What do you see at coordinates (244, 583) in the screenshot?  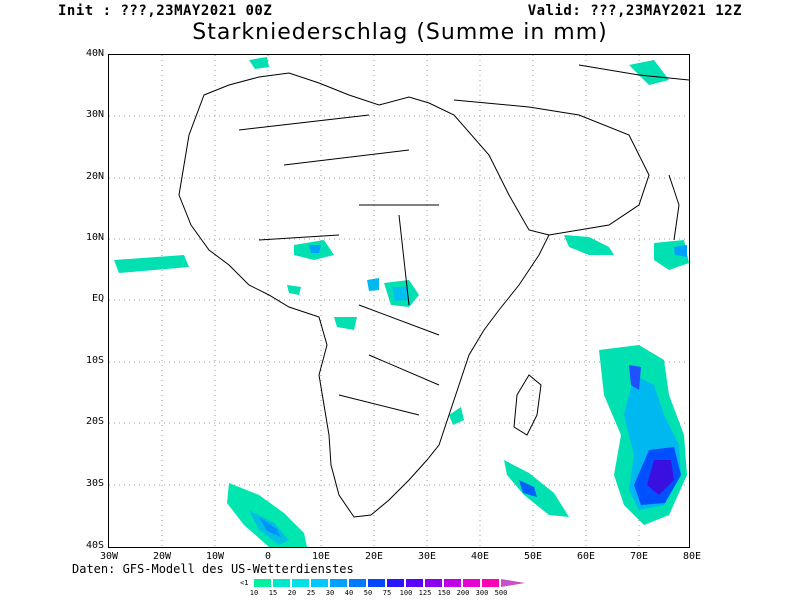 I see `legend-under-label: <1` at bounding box center [244, 583].